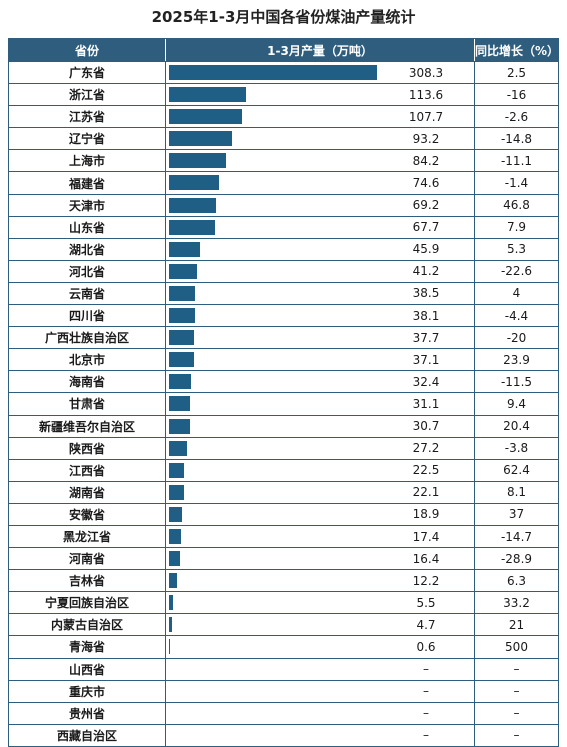 This screenshot has width=567, height=747. What do you see at coordinates (87, 117) in the screenshot?
I see `province-label: 江苏省` at bounding box center [87, 117].